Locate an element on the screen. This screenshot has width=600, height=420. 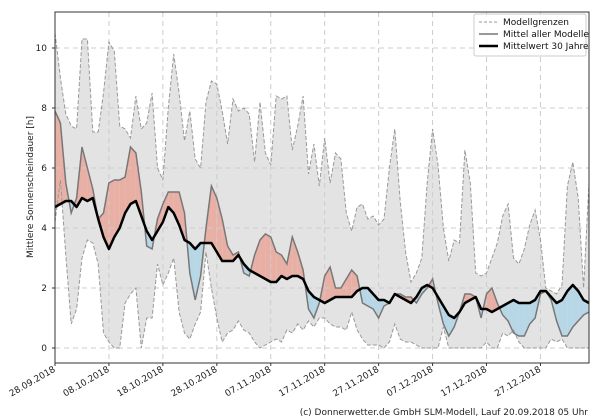
x-tick-label: 07.11.2018 is located at coordinates (249, 382).